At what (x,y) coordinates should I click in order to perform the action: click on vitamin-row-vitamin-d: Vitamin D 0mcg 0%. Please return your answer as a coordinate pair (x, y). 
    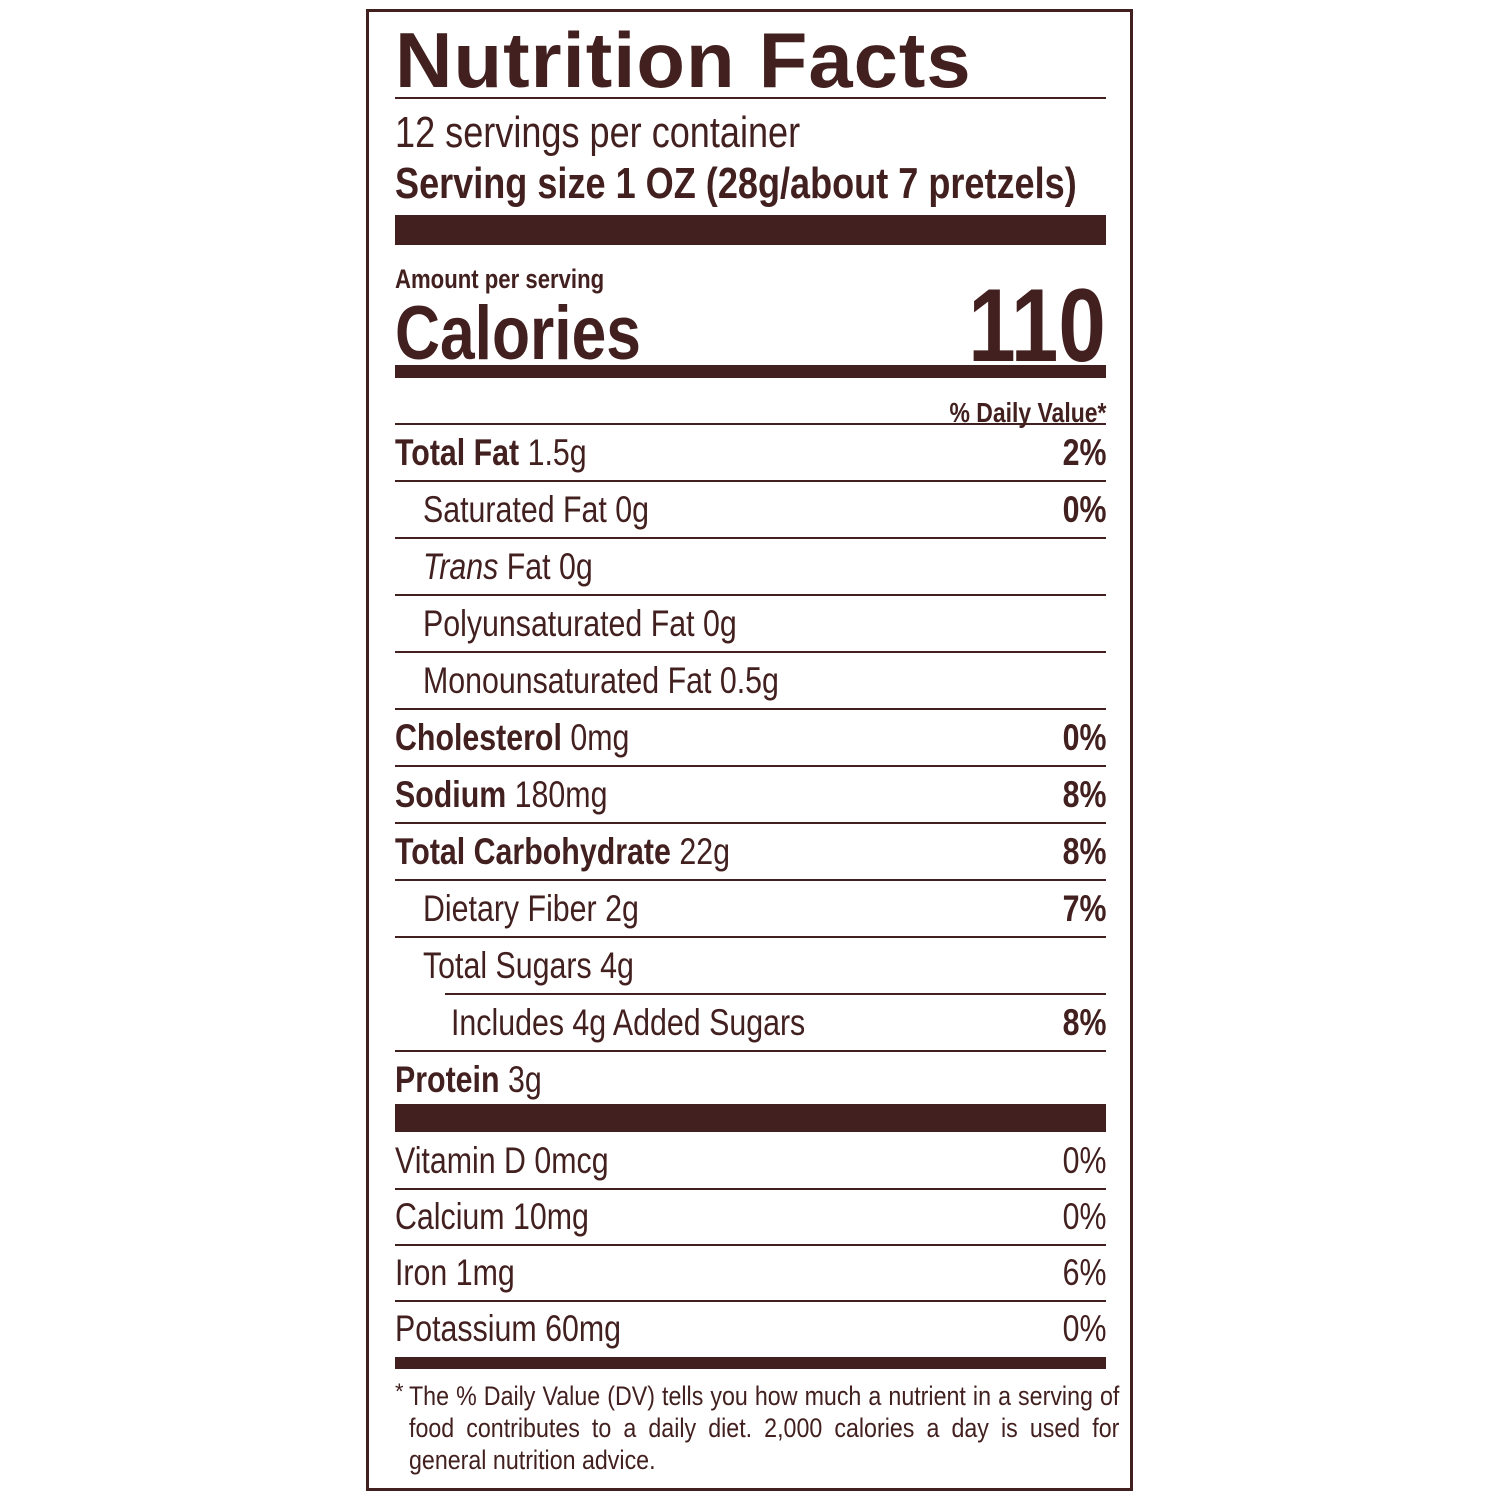
    Looking at the image, I should click on (750, 1160).